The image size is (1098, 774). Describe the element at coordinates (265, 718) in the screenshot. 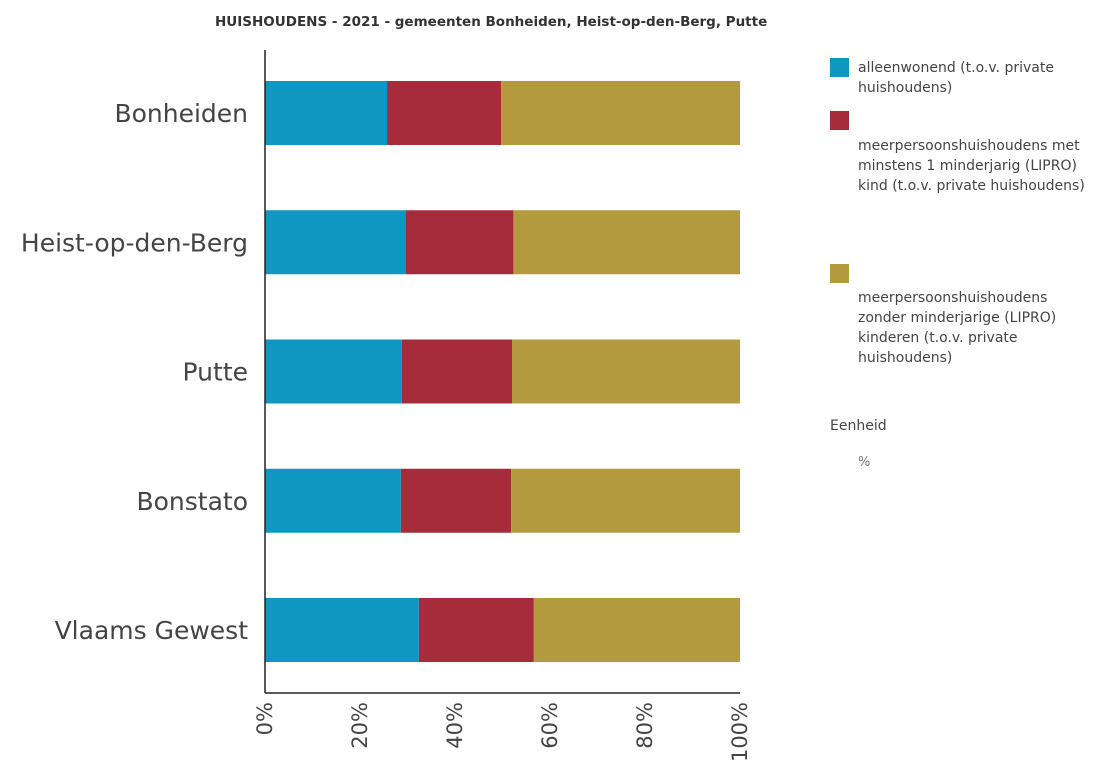

I see `x-tick-label: 0%` at that location.